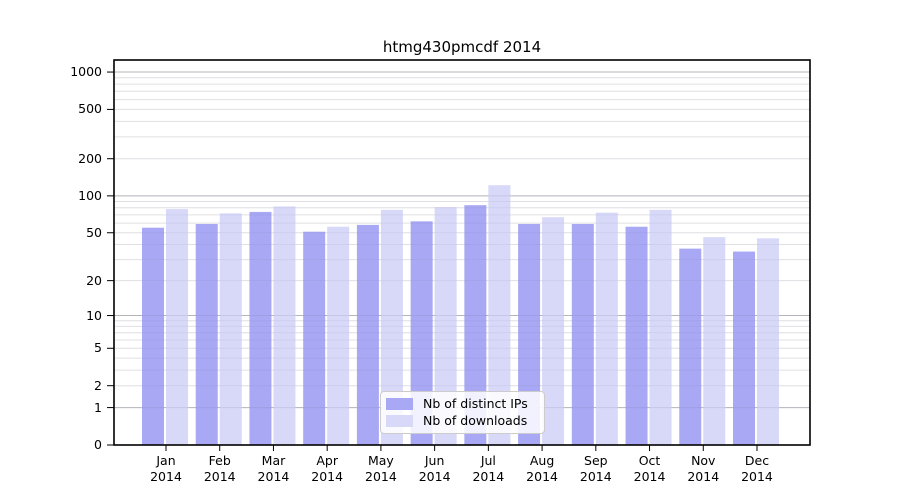 This screenshot has width=900, height=500. What do you see at coordinates (434, 468) in the screenshot?
I see `x-tick-label: Jun 2014` at bounding box center [434, 468].